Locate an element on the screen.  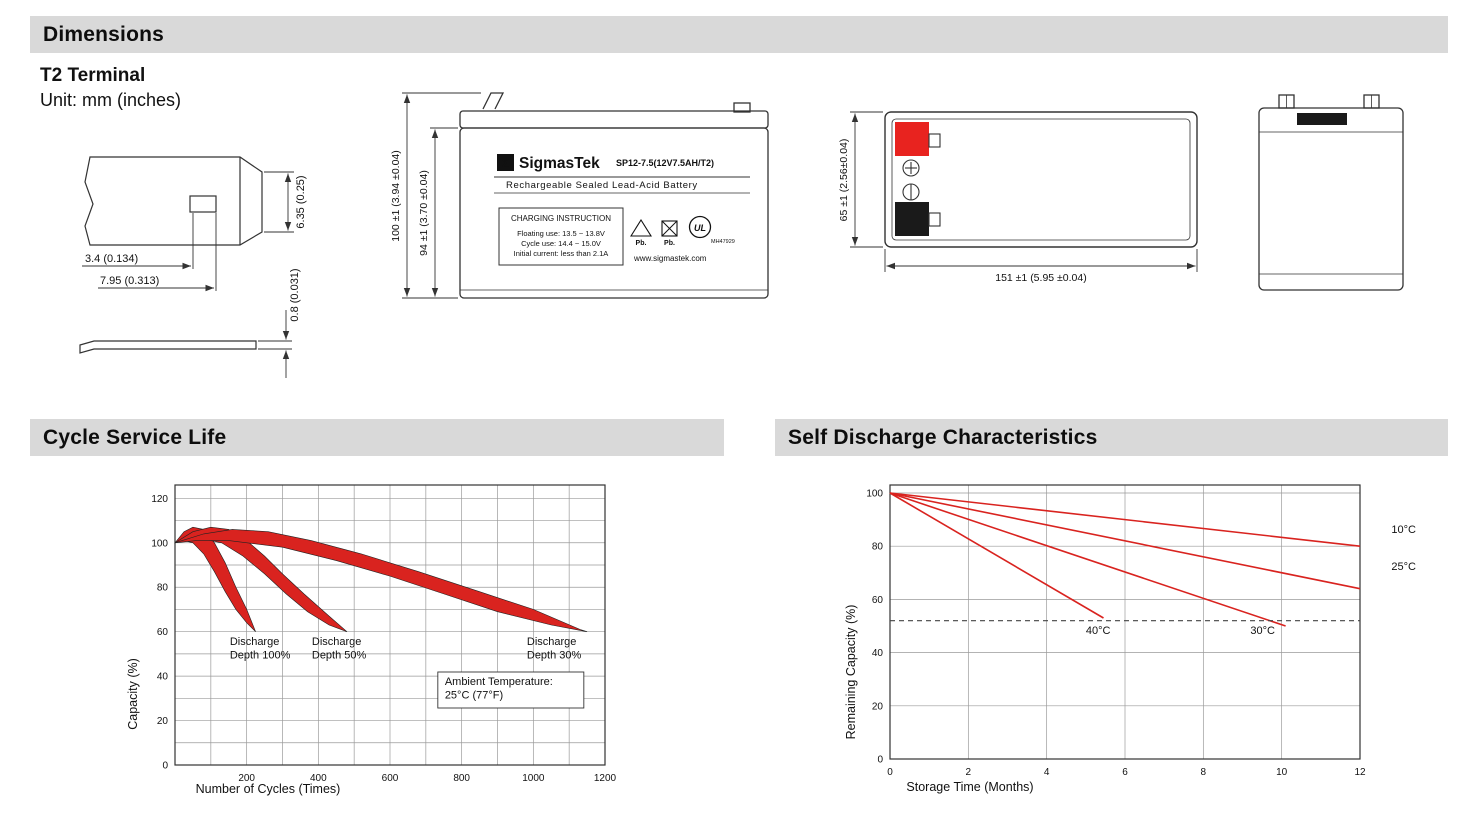
sigmastek-logo-box is located at coordinates (505, 162).